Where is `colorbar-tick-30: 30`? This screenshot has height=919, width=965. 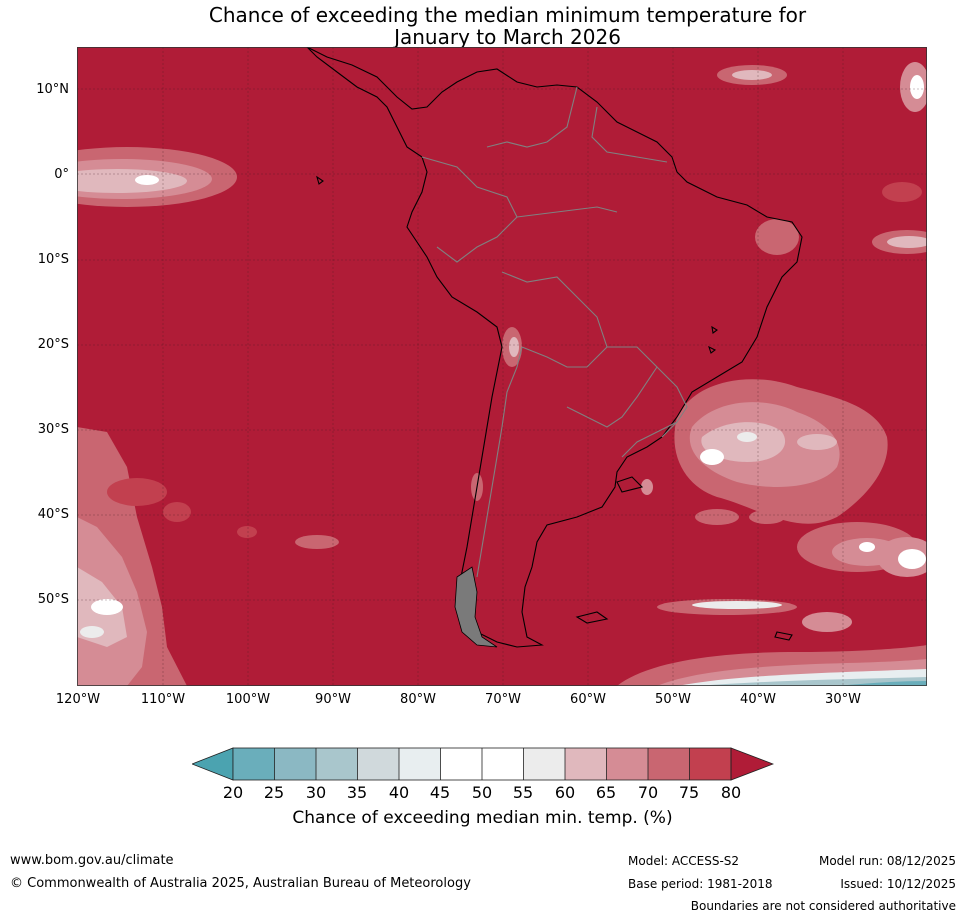 colorbar-tick-30: 30 is located at coordinates (316, 792).